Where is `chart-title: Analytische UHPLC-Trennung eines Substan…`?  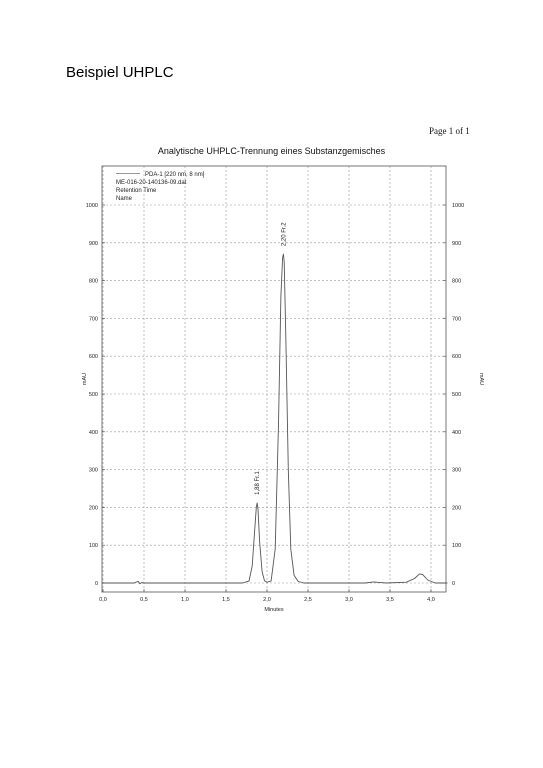 chart-title: Analytische UHPLC-Trennung eines Substan… is located at coordinates (271, 151).